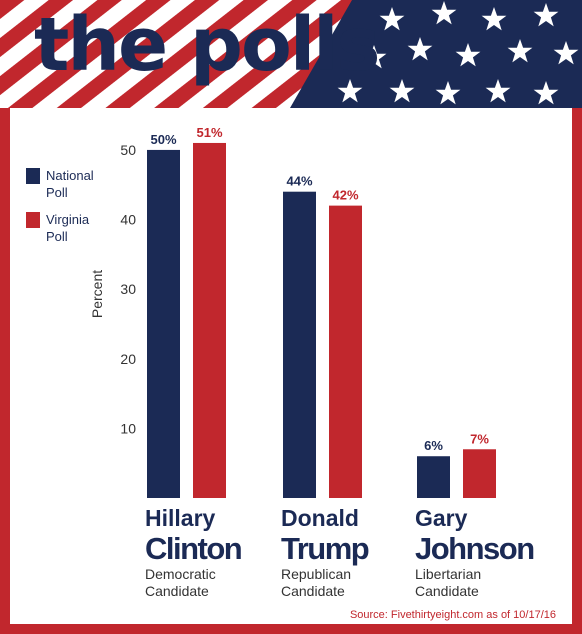 The width and height of the screenshot is (582, 634). I want to click on bar-value-label: 7%, so click(479, 438).